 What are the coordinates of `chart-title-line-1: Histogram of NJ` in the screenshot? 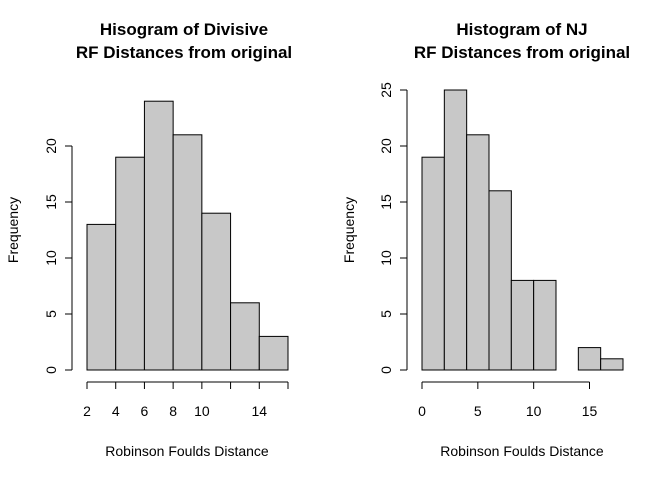 It's located at (521, 29).